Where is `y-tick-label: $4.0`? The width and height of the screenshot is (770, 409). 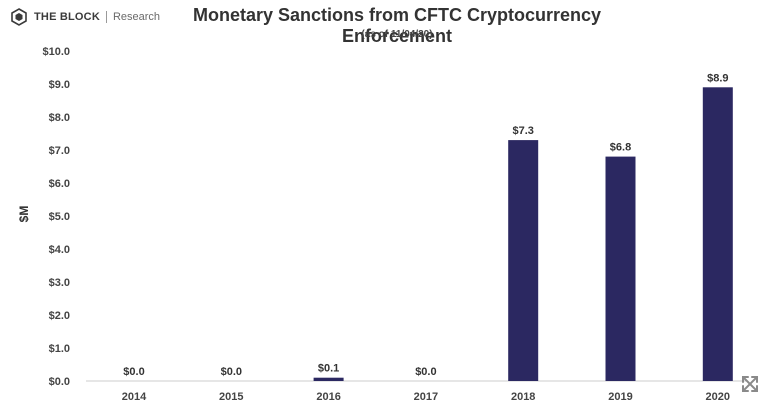
y-tick-label: $4.0 is located at coordinates (59, 250).